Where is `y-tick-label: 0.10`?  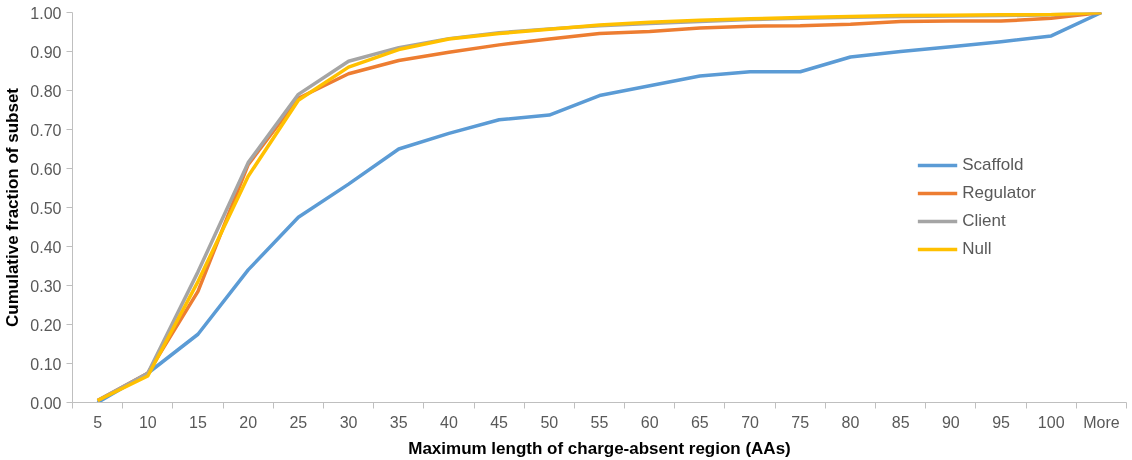 y-tick-label: 0.10 is located at coordinates (46, 364).